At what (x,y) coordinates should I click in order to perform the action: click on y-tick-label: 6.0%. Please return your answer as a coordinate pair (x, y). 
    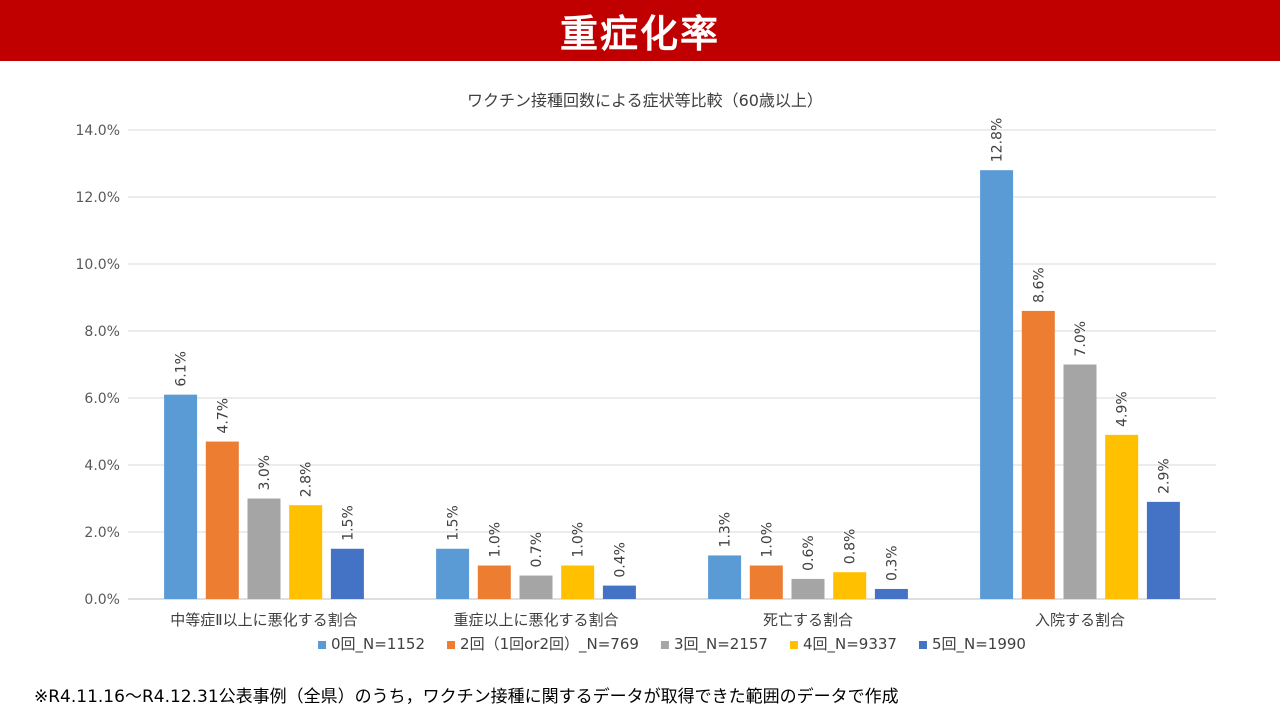
    Looking at the image, I should click on (102, 399).